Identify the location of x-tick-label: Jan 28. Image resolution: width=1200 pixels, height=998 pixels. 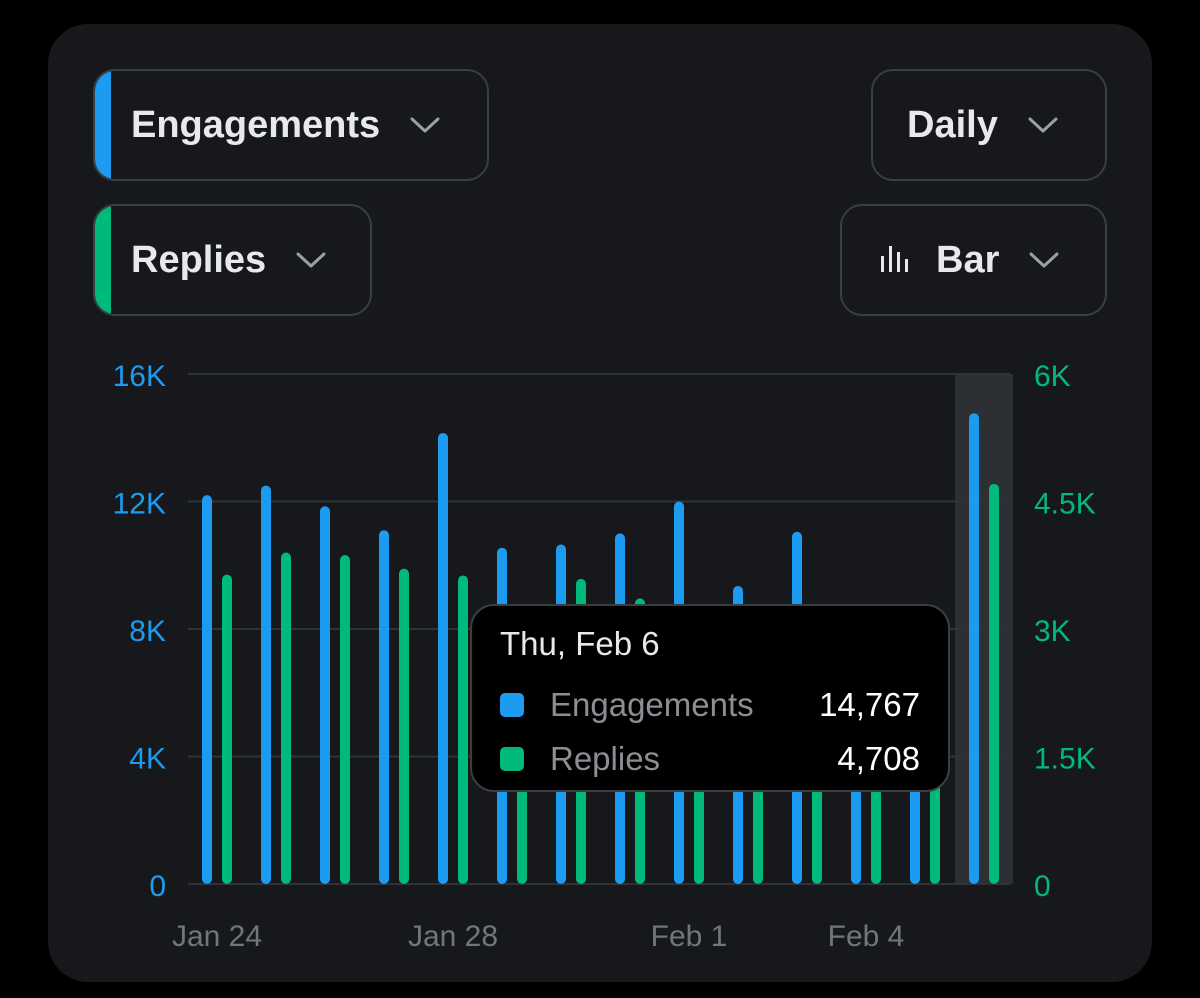
(453, 936).